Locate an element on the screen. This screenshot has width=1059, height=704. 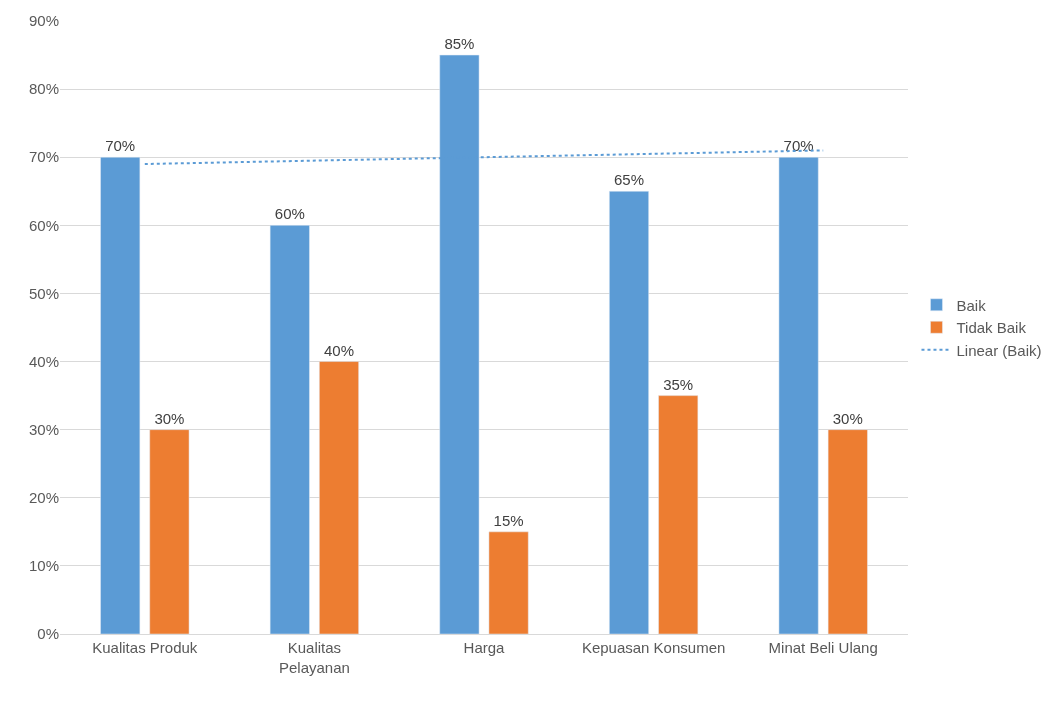
y-tick-label: 0% is located at coordinates (48, 634).